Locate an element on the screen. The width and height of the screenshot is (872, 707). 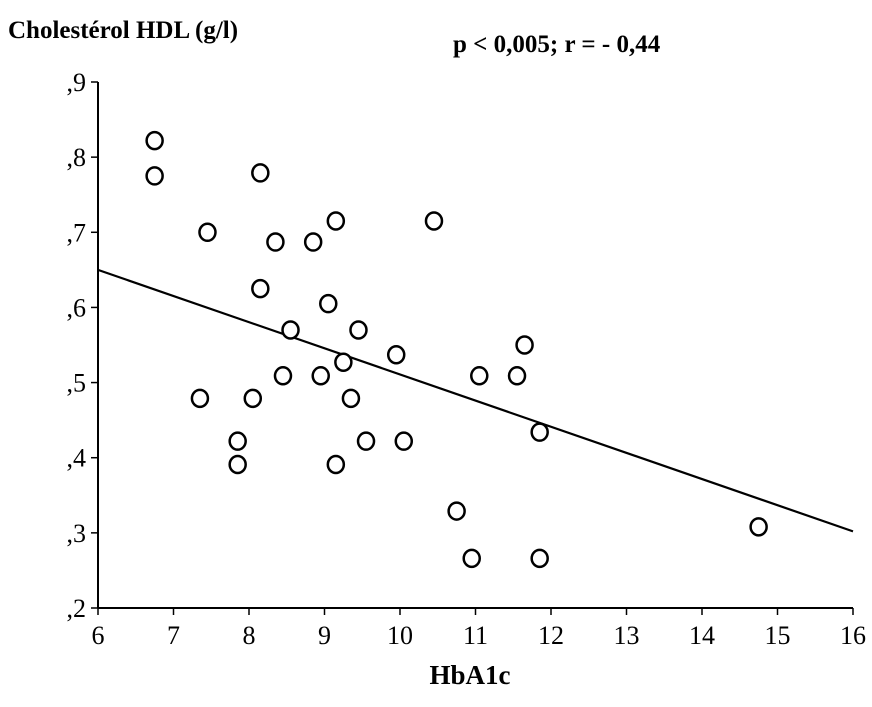
correlation-annotation: p < 0,005; r = - 0,44 is located at coordinates (557, 44).